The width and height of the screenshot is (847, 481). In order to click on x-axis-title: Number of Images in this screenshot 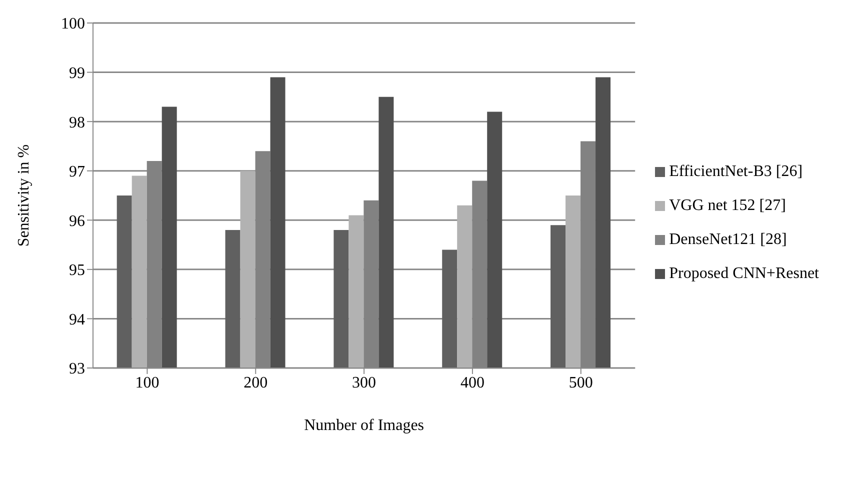, I will do `click(364, 425)`.